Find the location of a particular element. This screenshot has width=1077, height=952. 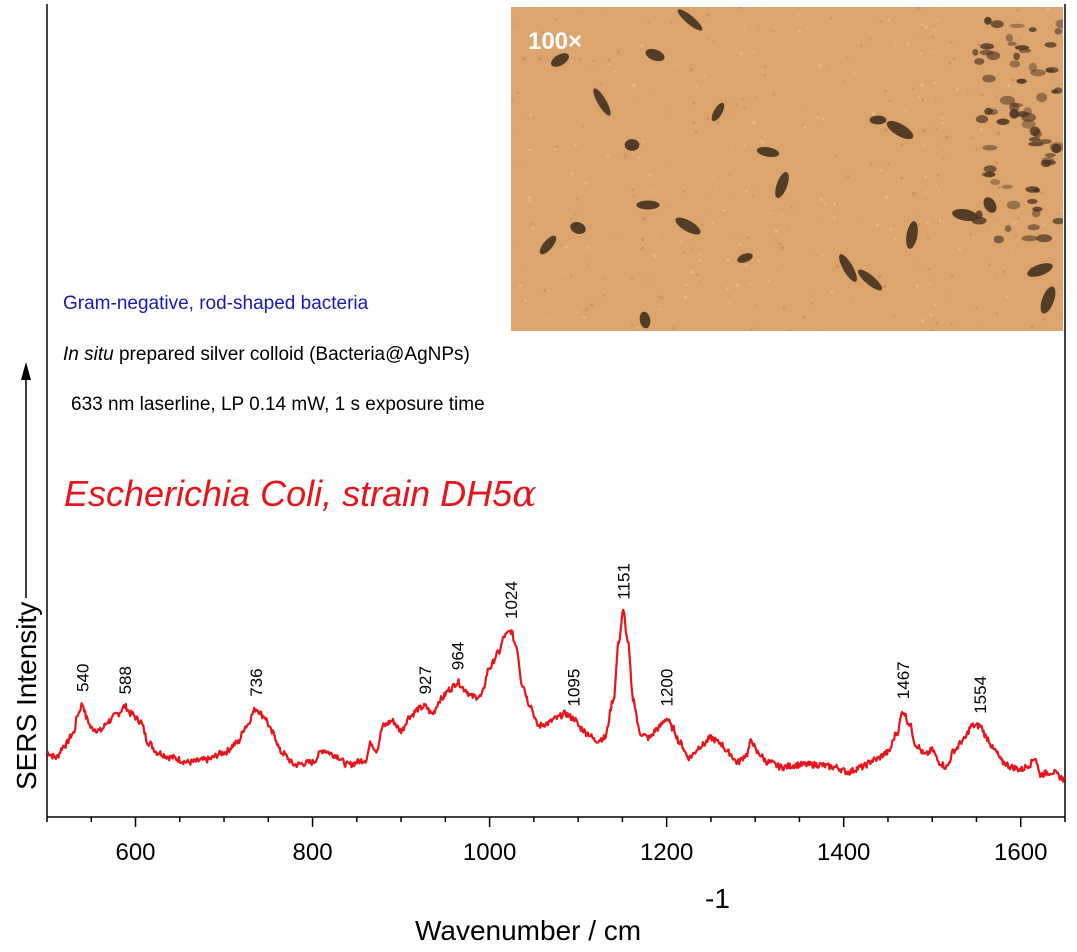

colloid-note-italic: In situ is located at coordinates (88, 354).